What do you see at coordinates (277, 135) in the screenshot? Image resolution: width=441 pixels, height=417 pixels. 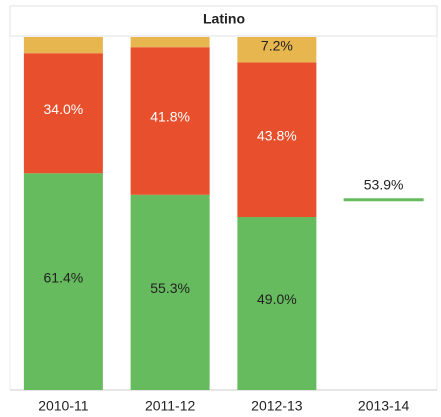 I see `data-label: 43.8%` at bounding box center [277, 135].